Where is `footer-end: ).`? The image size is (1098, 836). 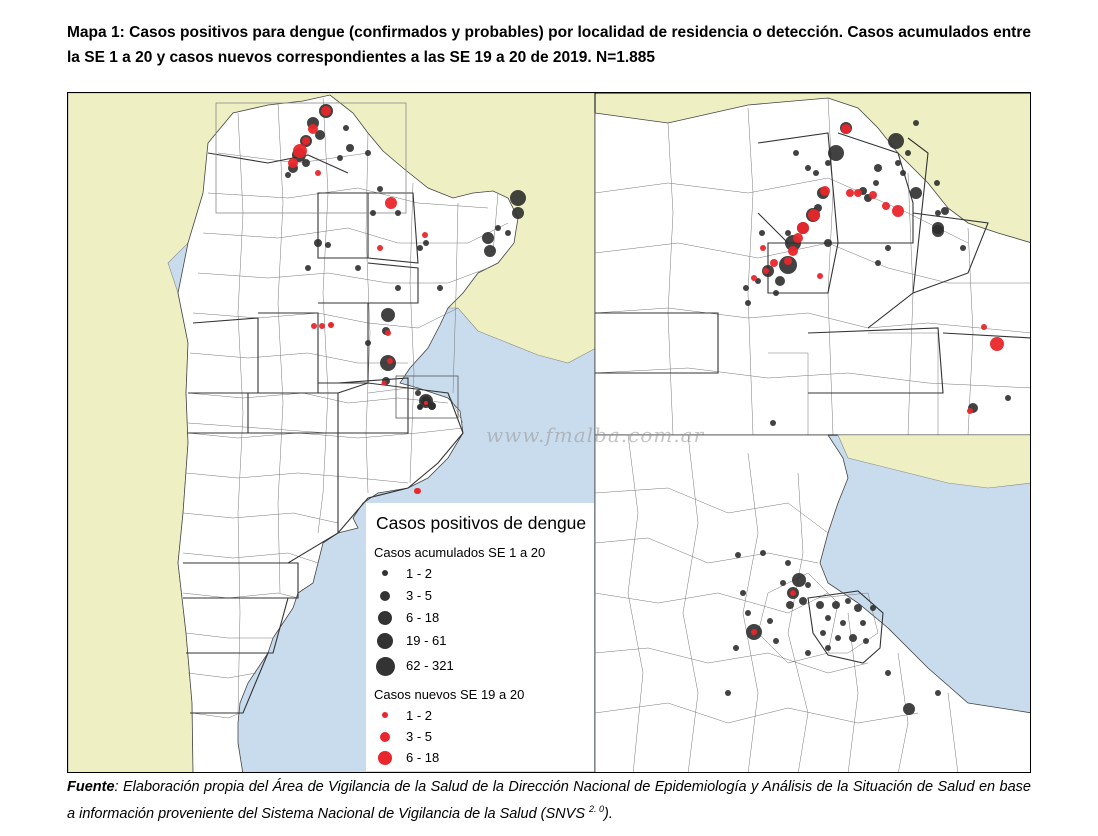 footer-end: ). is located at coordinates (608, 813).